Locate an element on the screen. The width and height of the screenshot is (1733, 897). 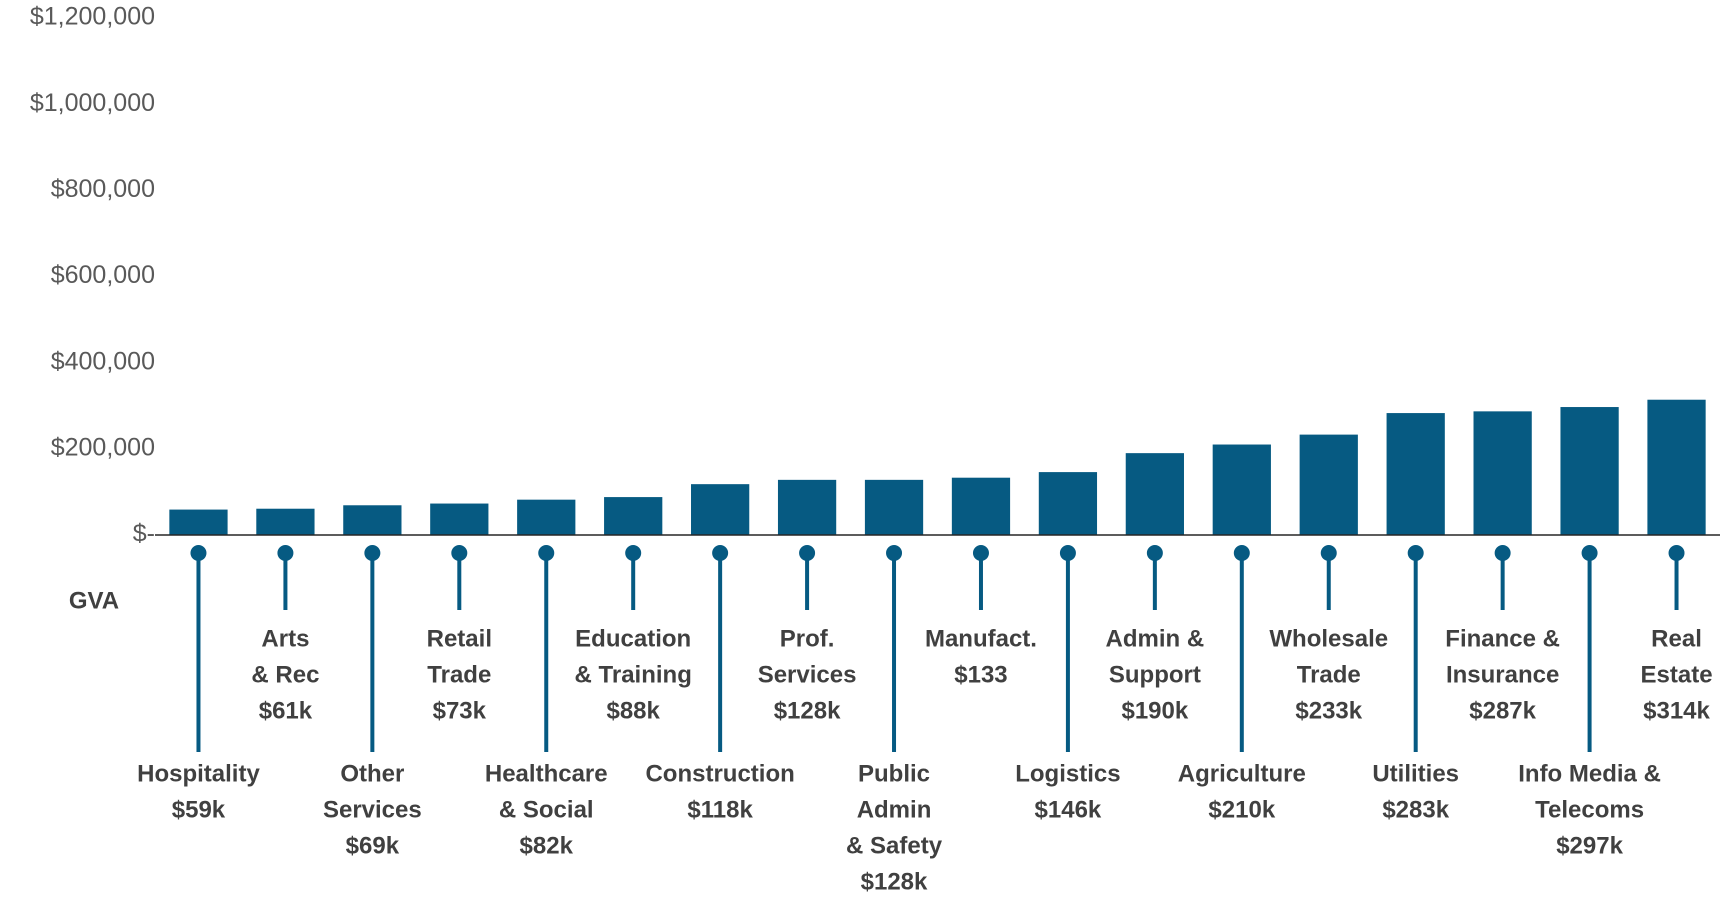
category-label: Admin is located at coordinates (894, 809).